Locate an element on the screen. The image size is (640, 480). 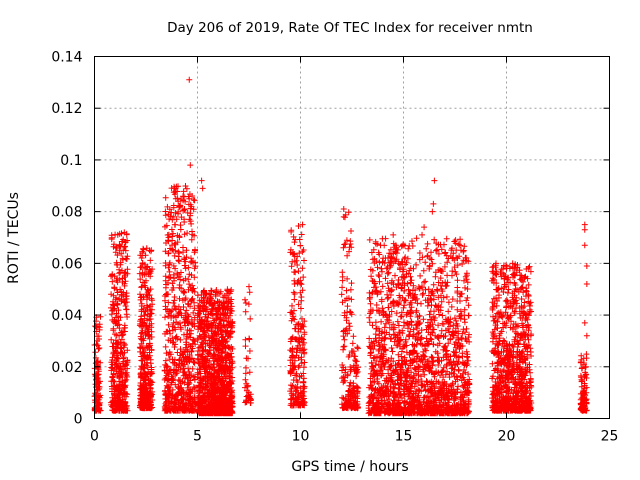
x-tick-label: 15 is located at coordinates (404, 437).